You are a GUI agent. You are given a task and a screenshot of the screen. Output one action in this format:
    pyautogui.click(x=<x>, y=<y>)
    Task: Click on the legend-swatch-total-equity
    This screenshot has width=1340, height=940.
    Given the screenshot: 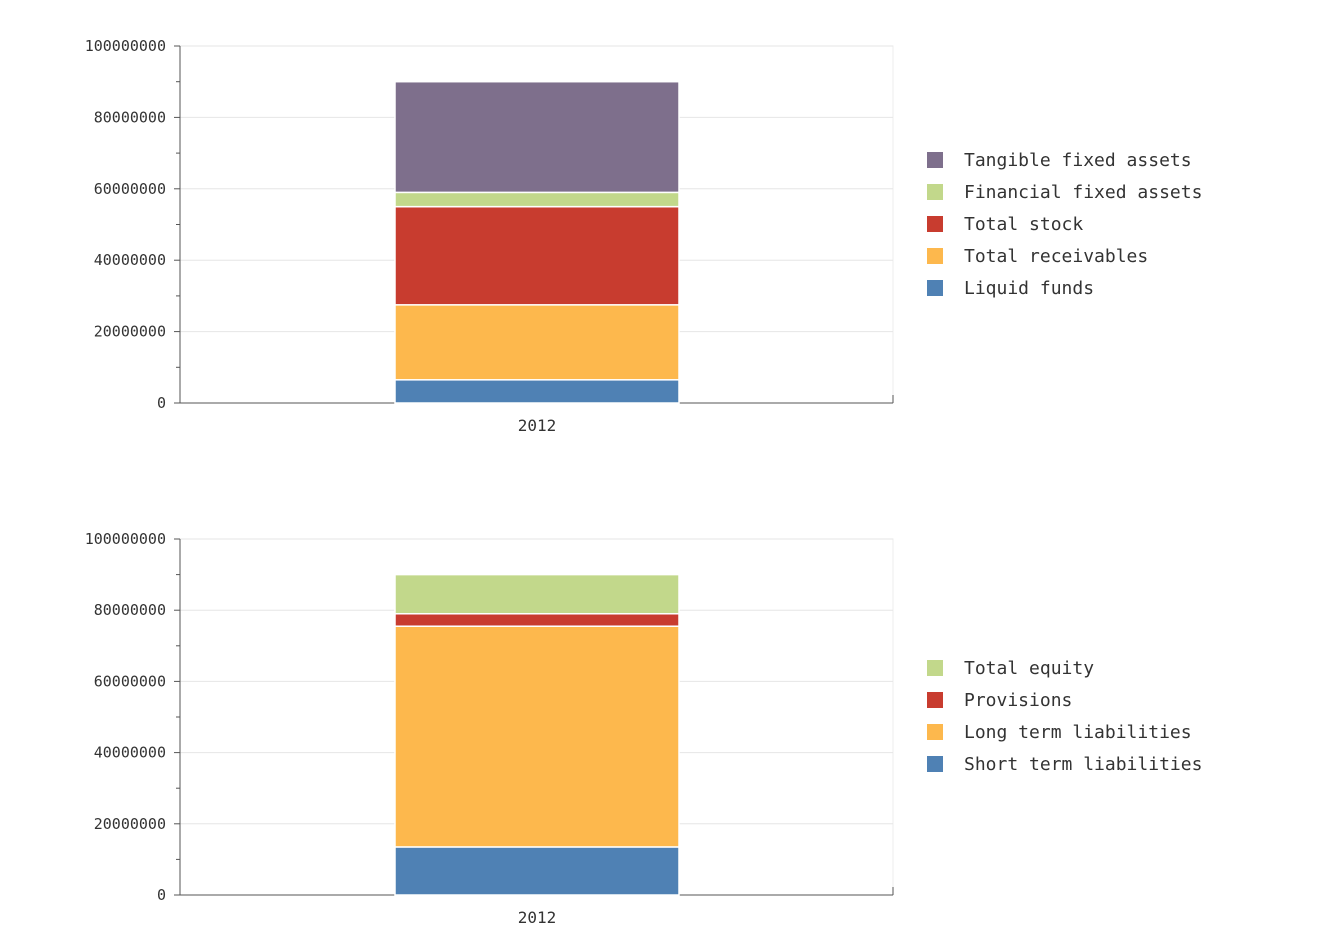 What is the action you would take?
    pyautogui.click(x=935, y=668)
    